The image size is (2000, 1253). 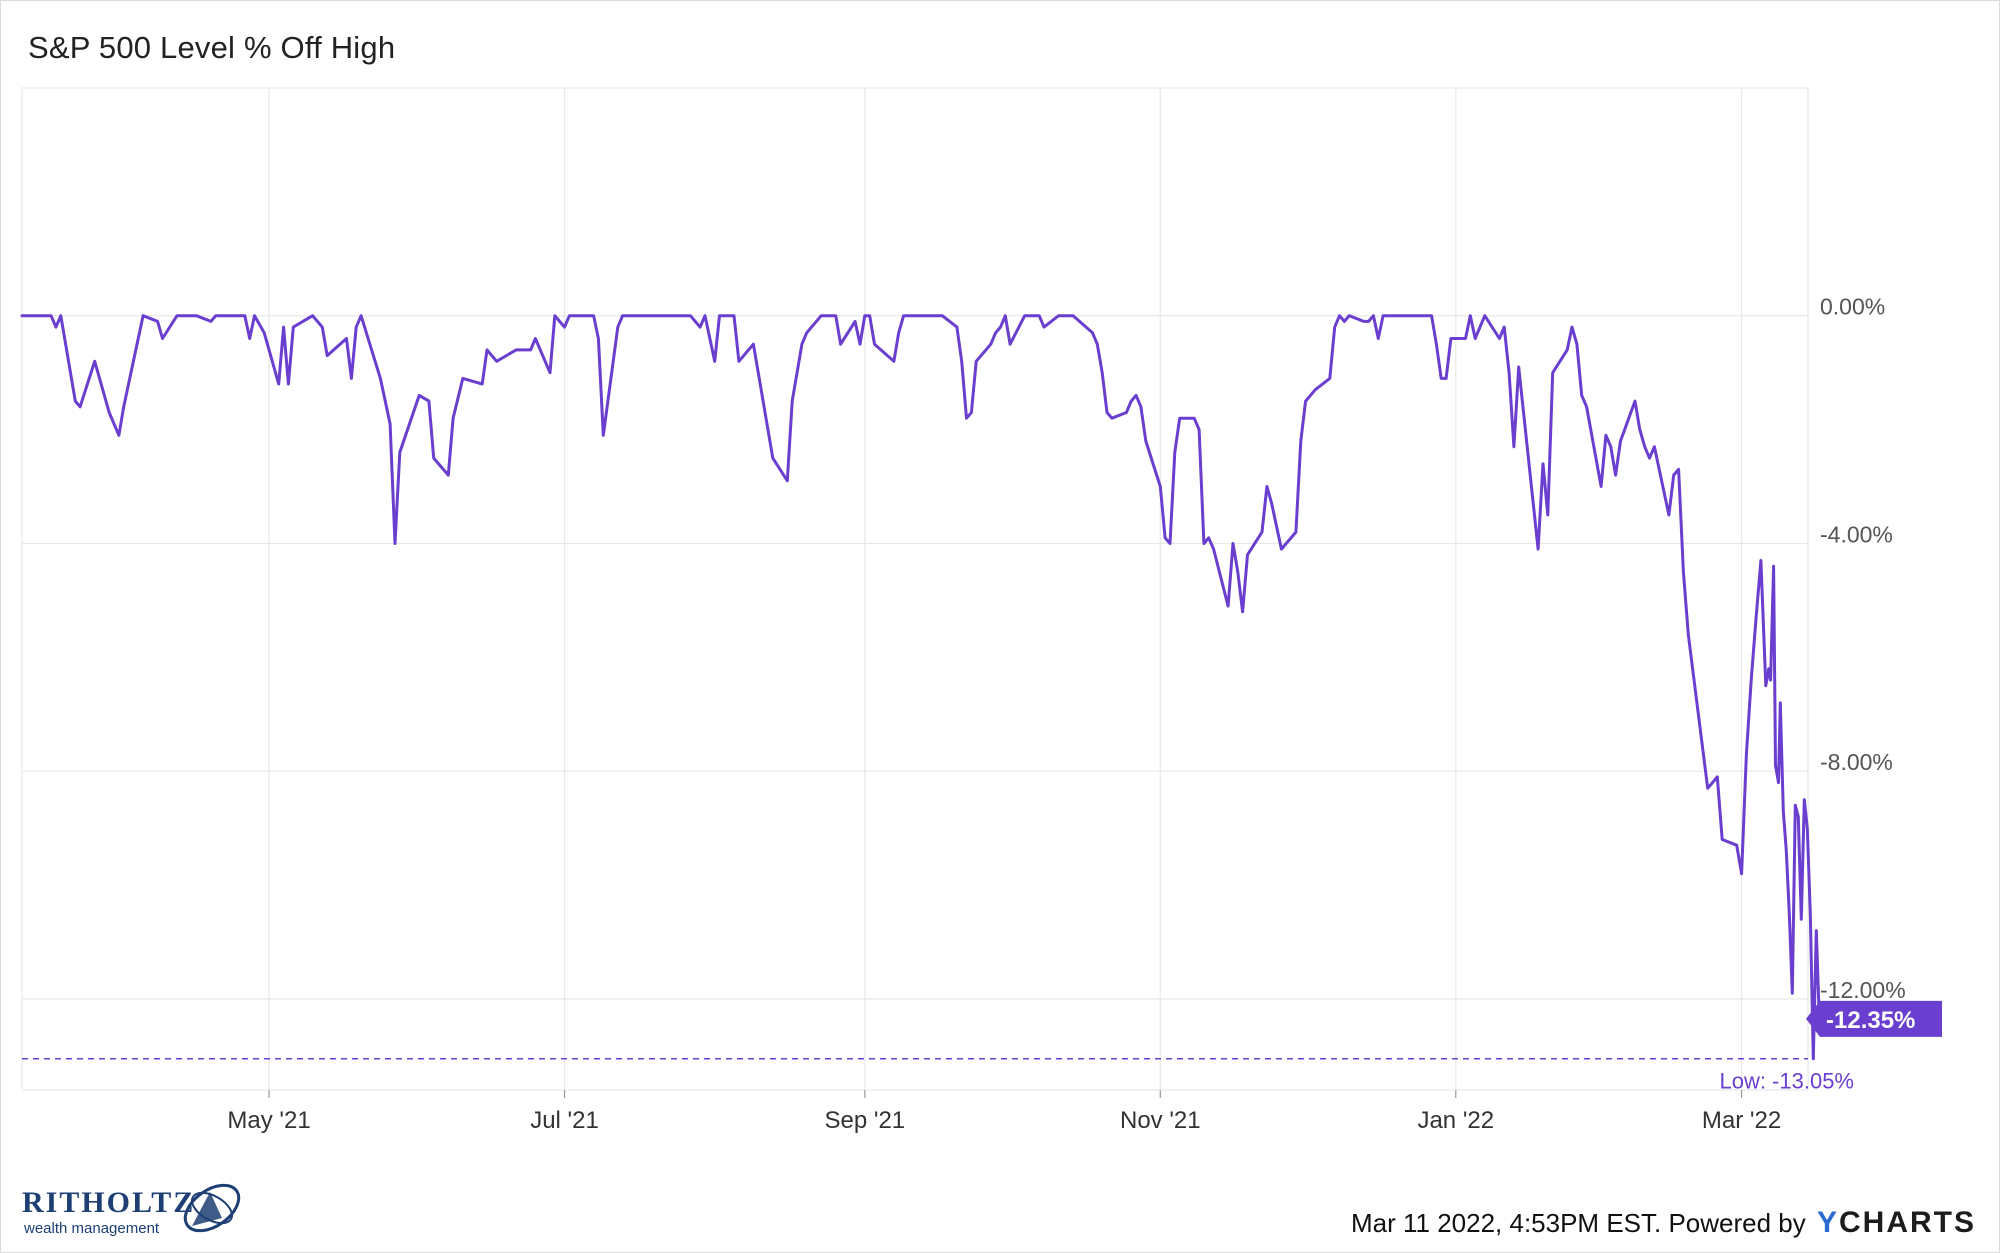 I want to click on chart-title: S&P 500 Level % Off High, so click(x=212, y=47).